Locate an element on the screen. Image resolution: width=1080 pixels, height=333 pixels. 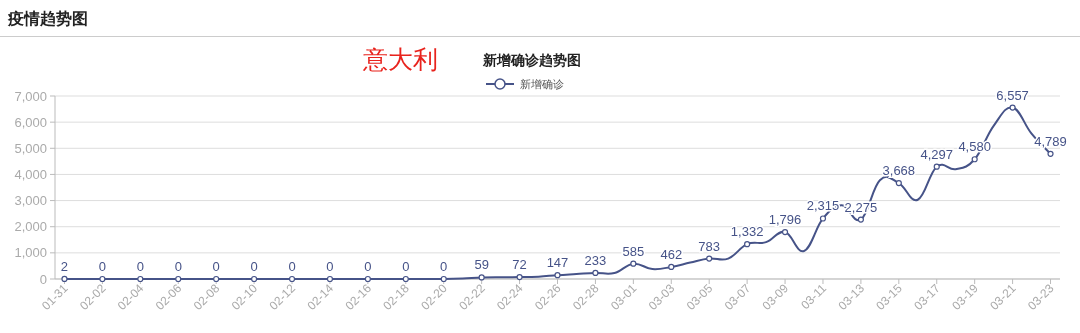
data-label: 1,796 is located at coordinates (785, 220).